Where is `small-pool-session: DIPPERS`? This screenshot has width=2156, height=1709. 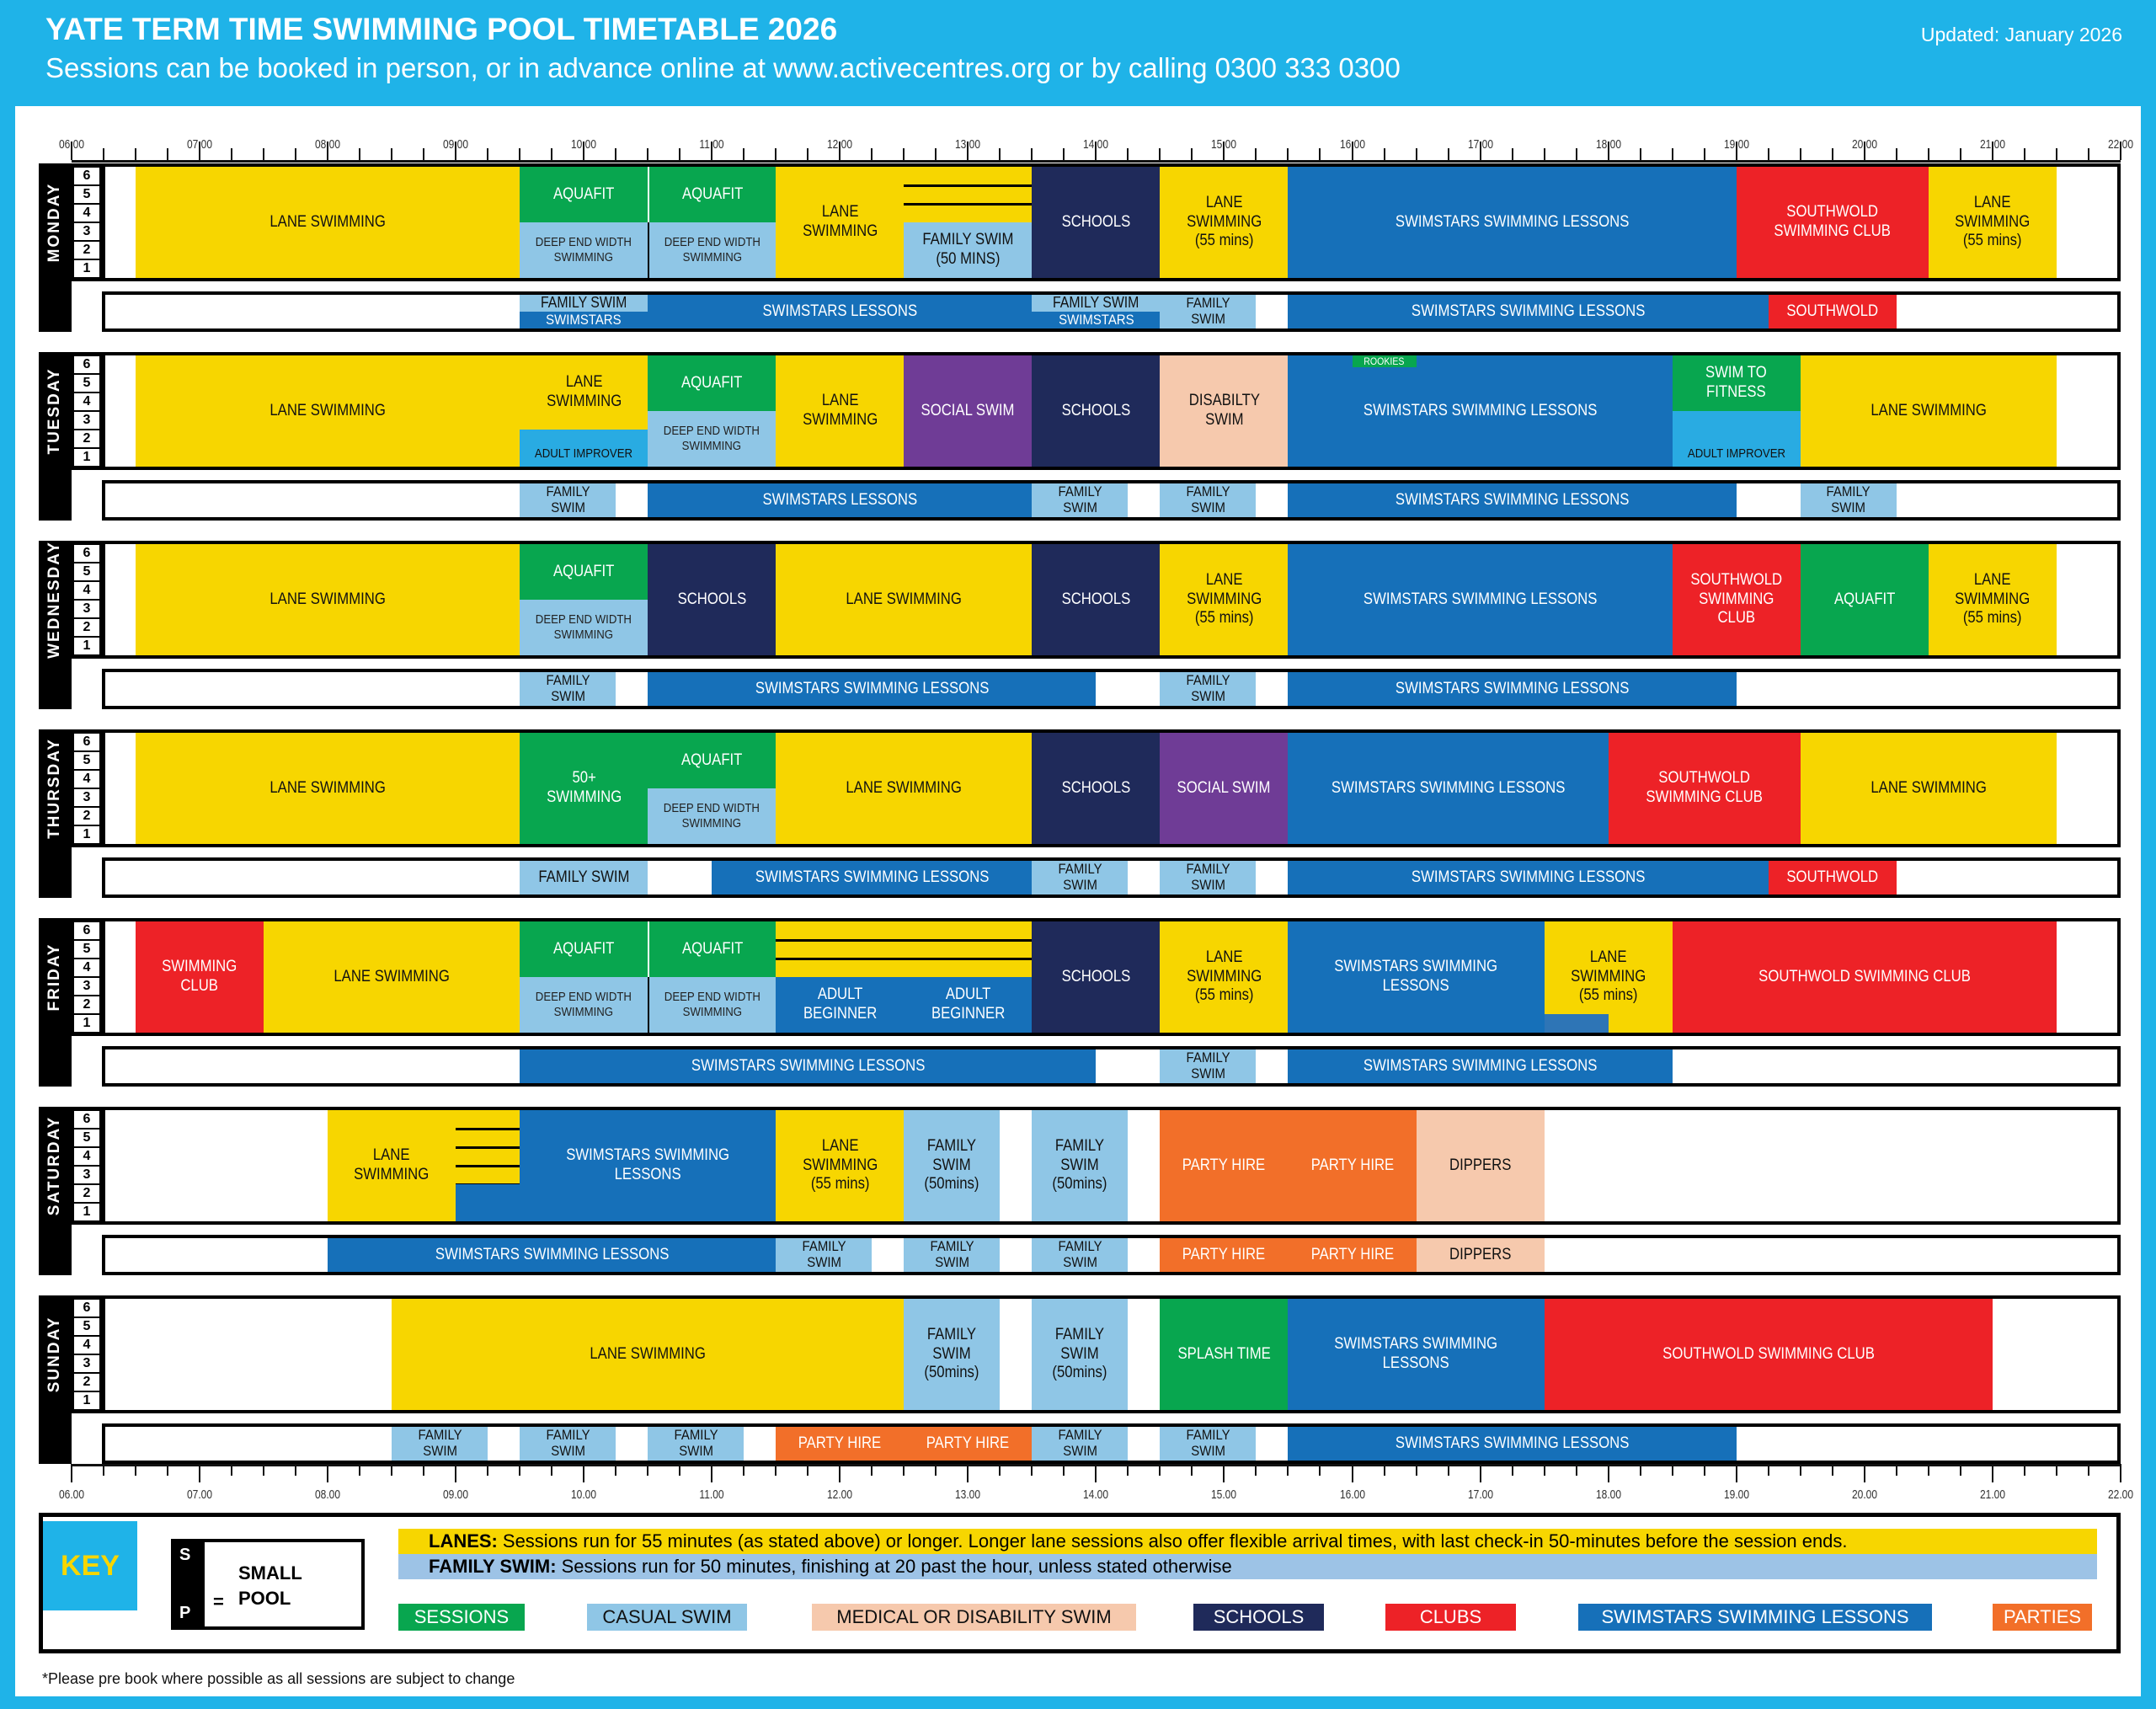 small-pool-session: DIPPERS is located at coordinates (1480, 1255).